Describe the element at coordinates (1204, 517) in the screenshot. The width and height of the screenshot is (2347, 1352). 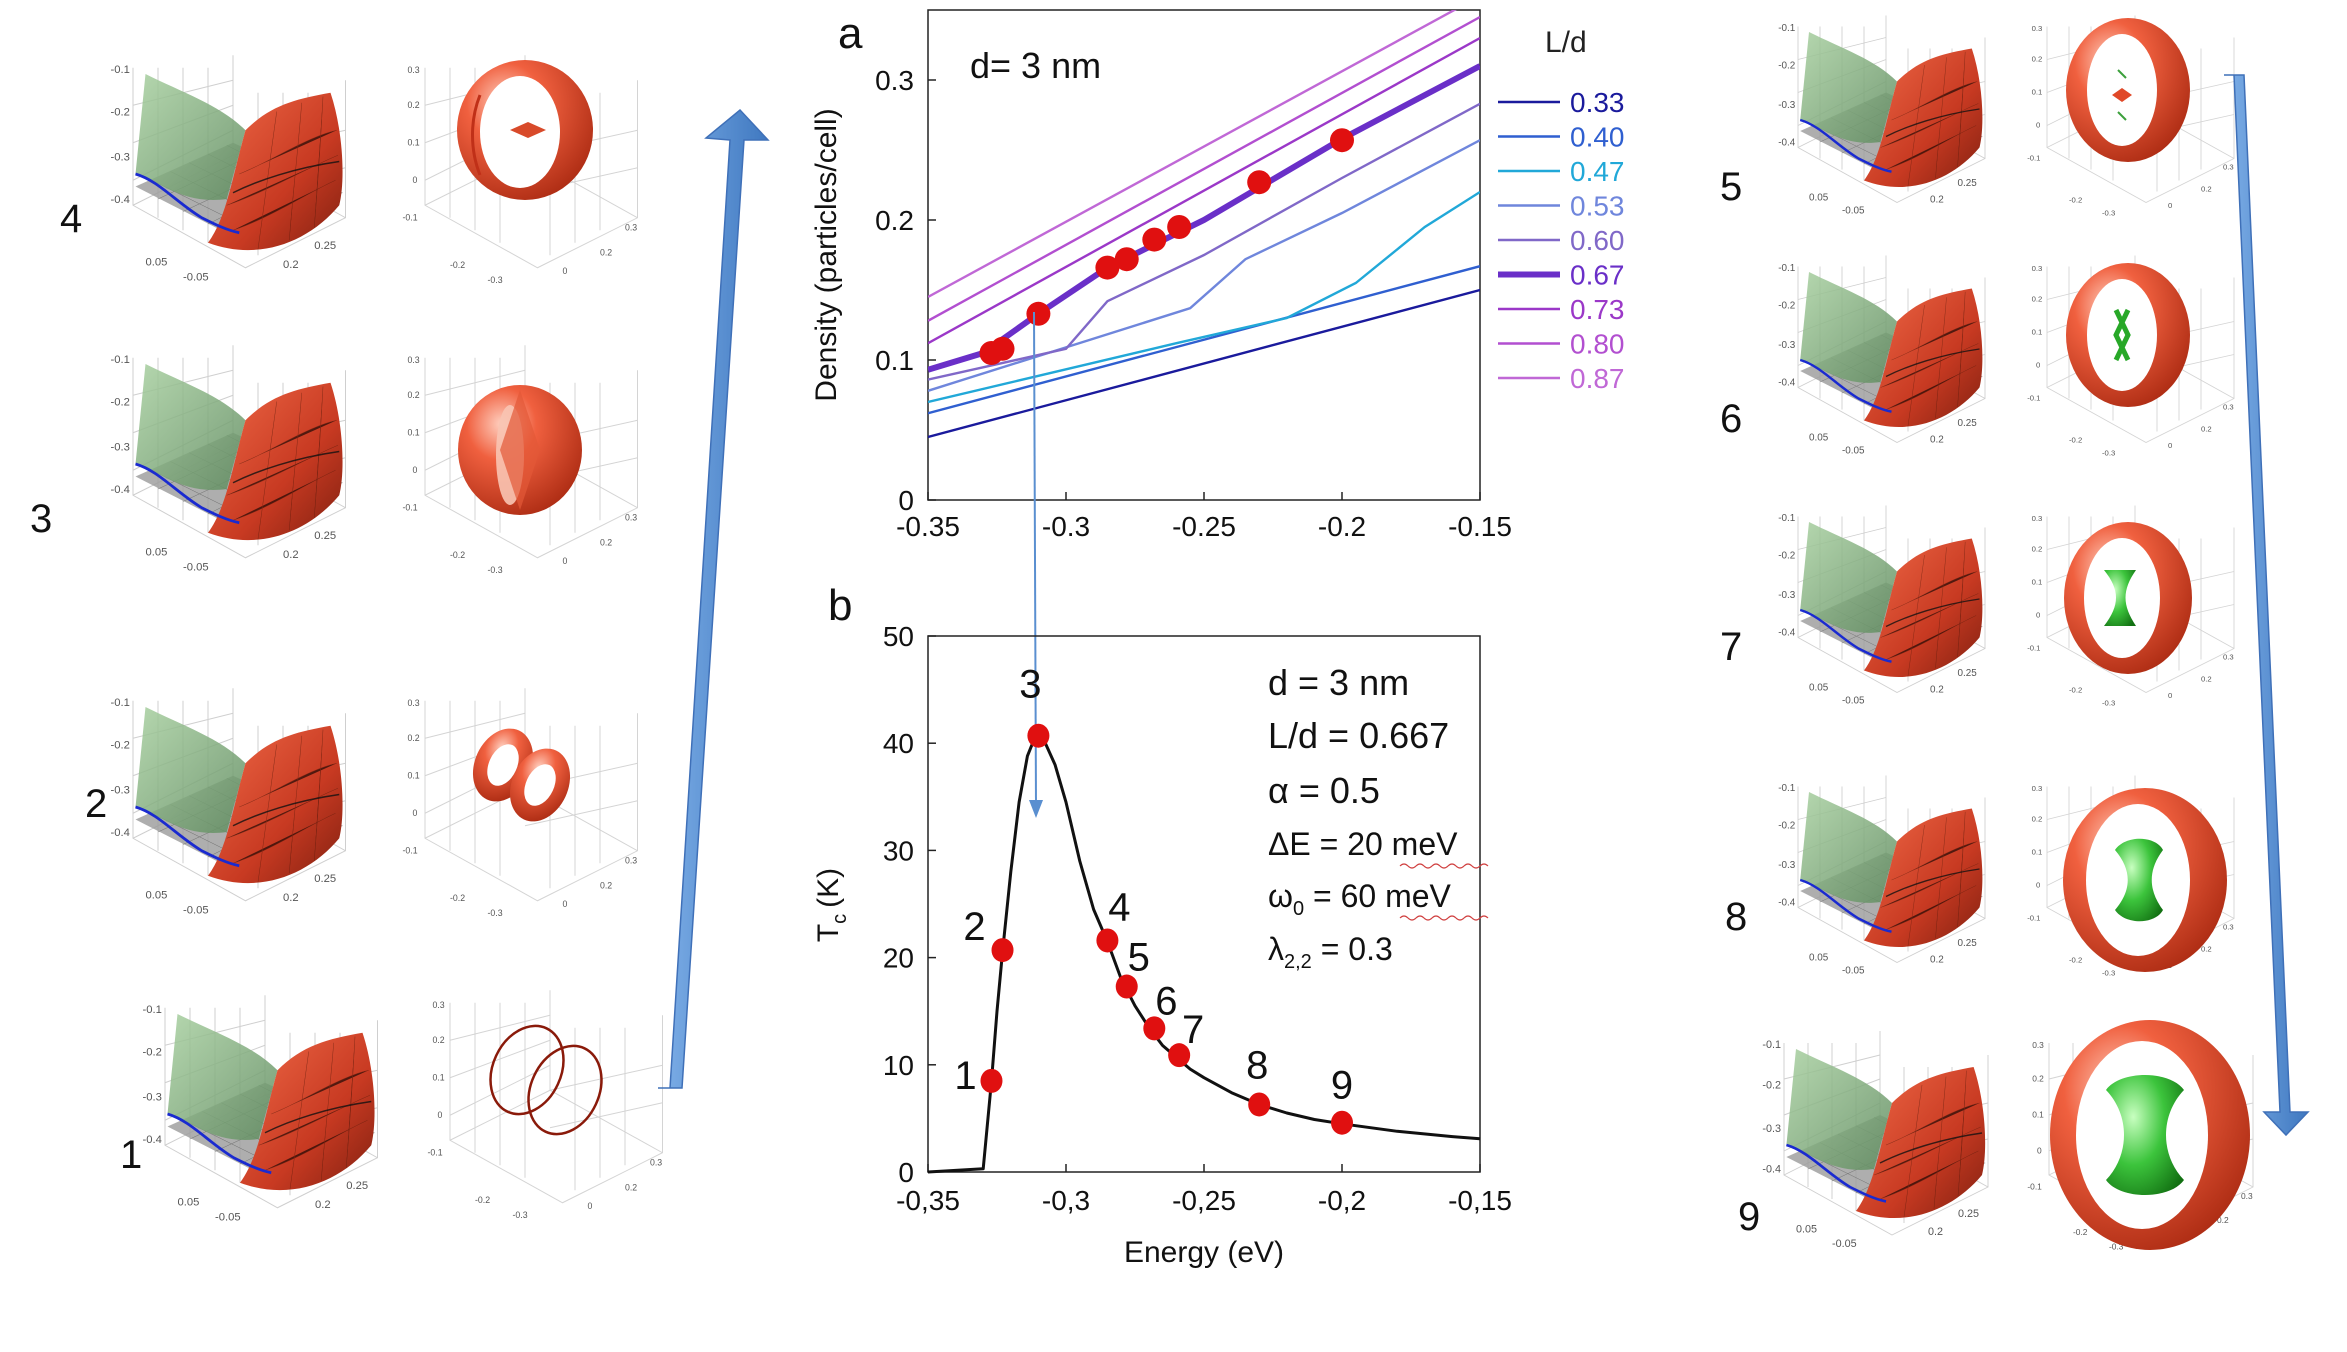
I see `panel-a-xticks: -0.35 -0.3 -0.25 -0.2 -0.15` at that location.